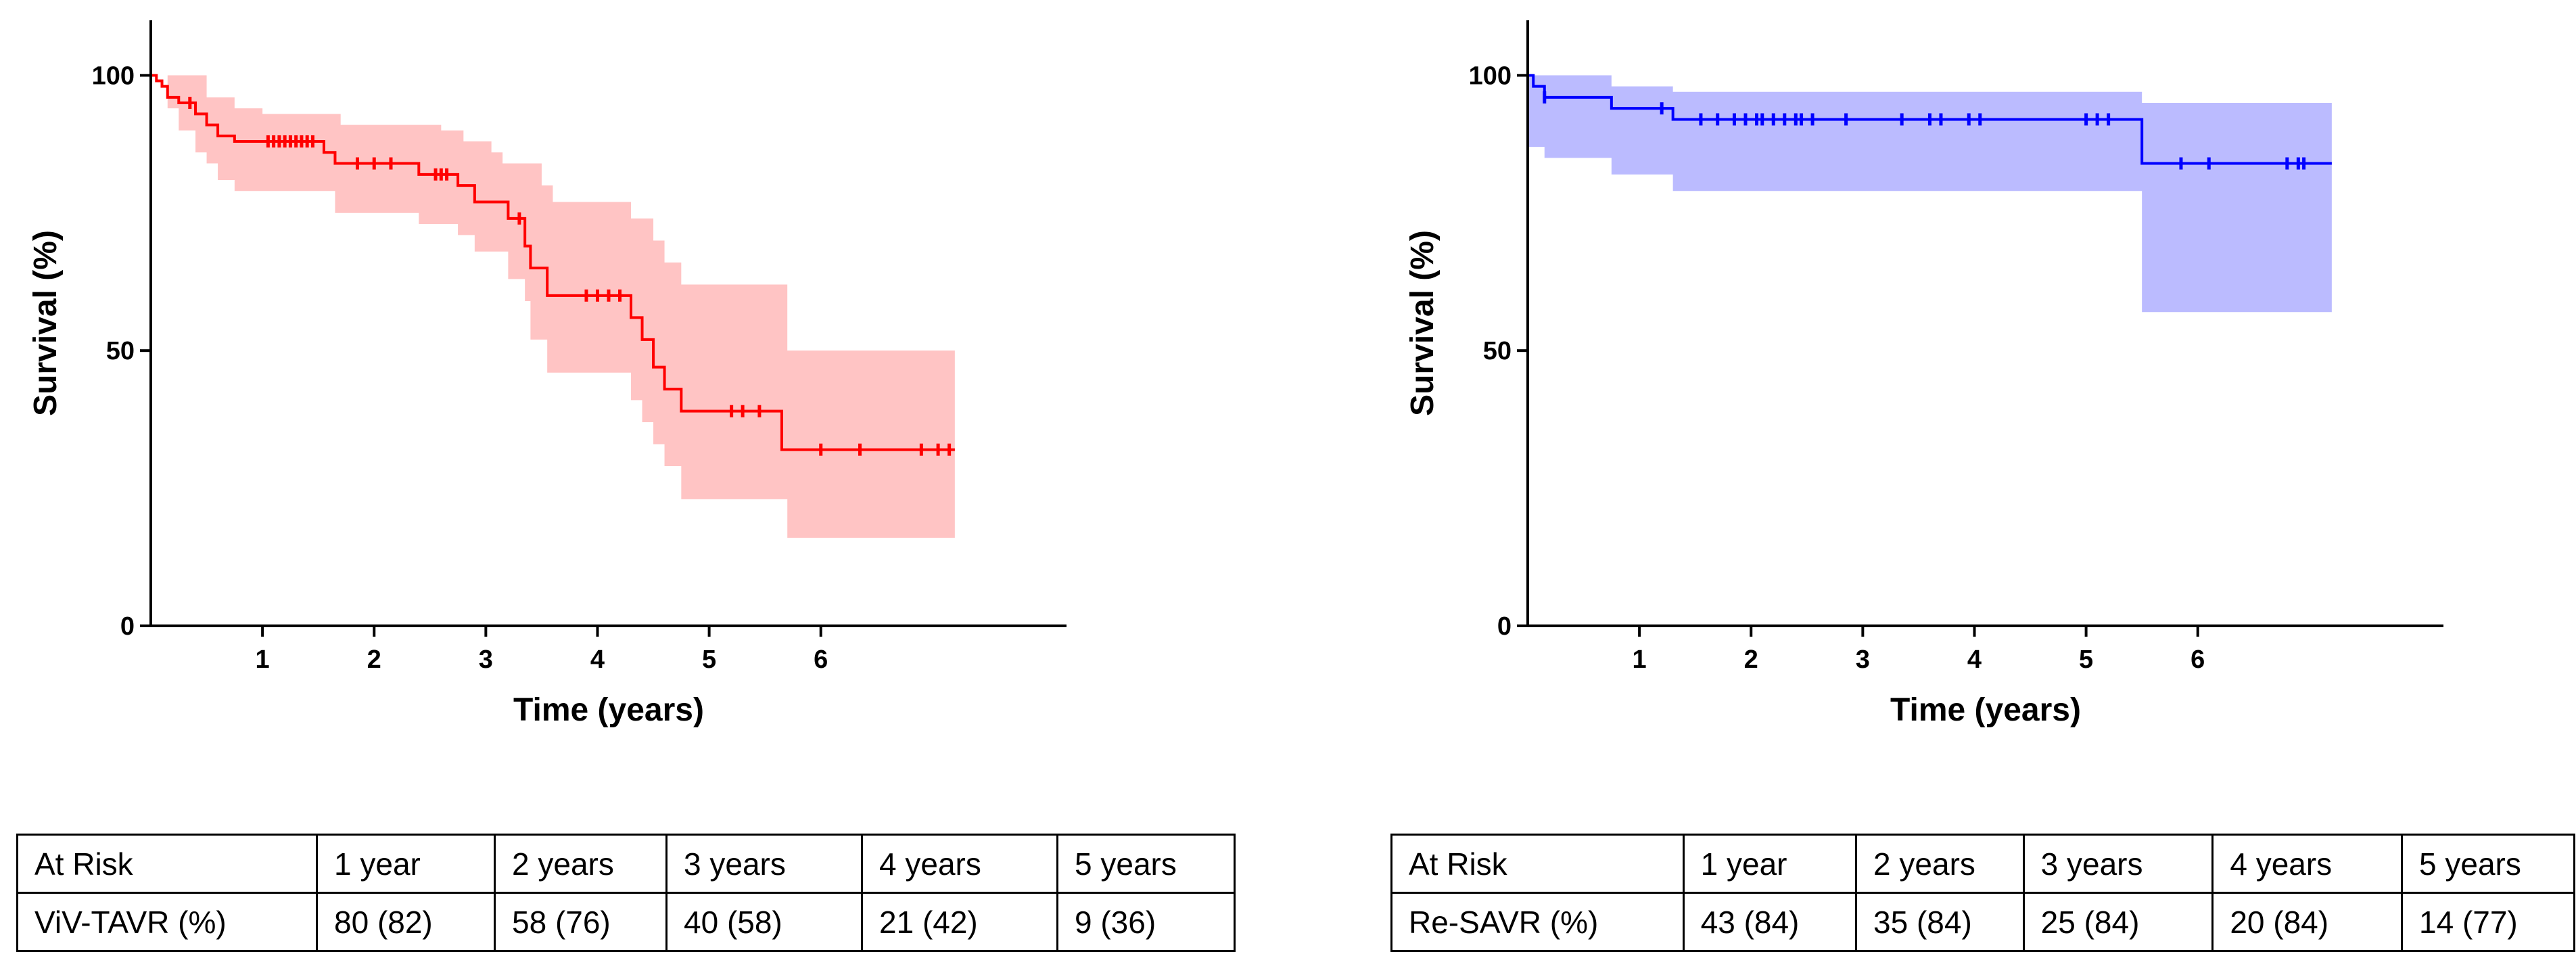  What do you see at coordinates (1146, 922) in the screenshot?
I see `table-cell: 9 (36)` at bounding box center [1146, 922].